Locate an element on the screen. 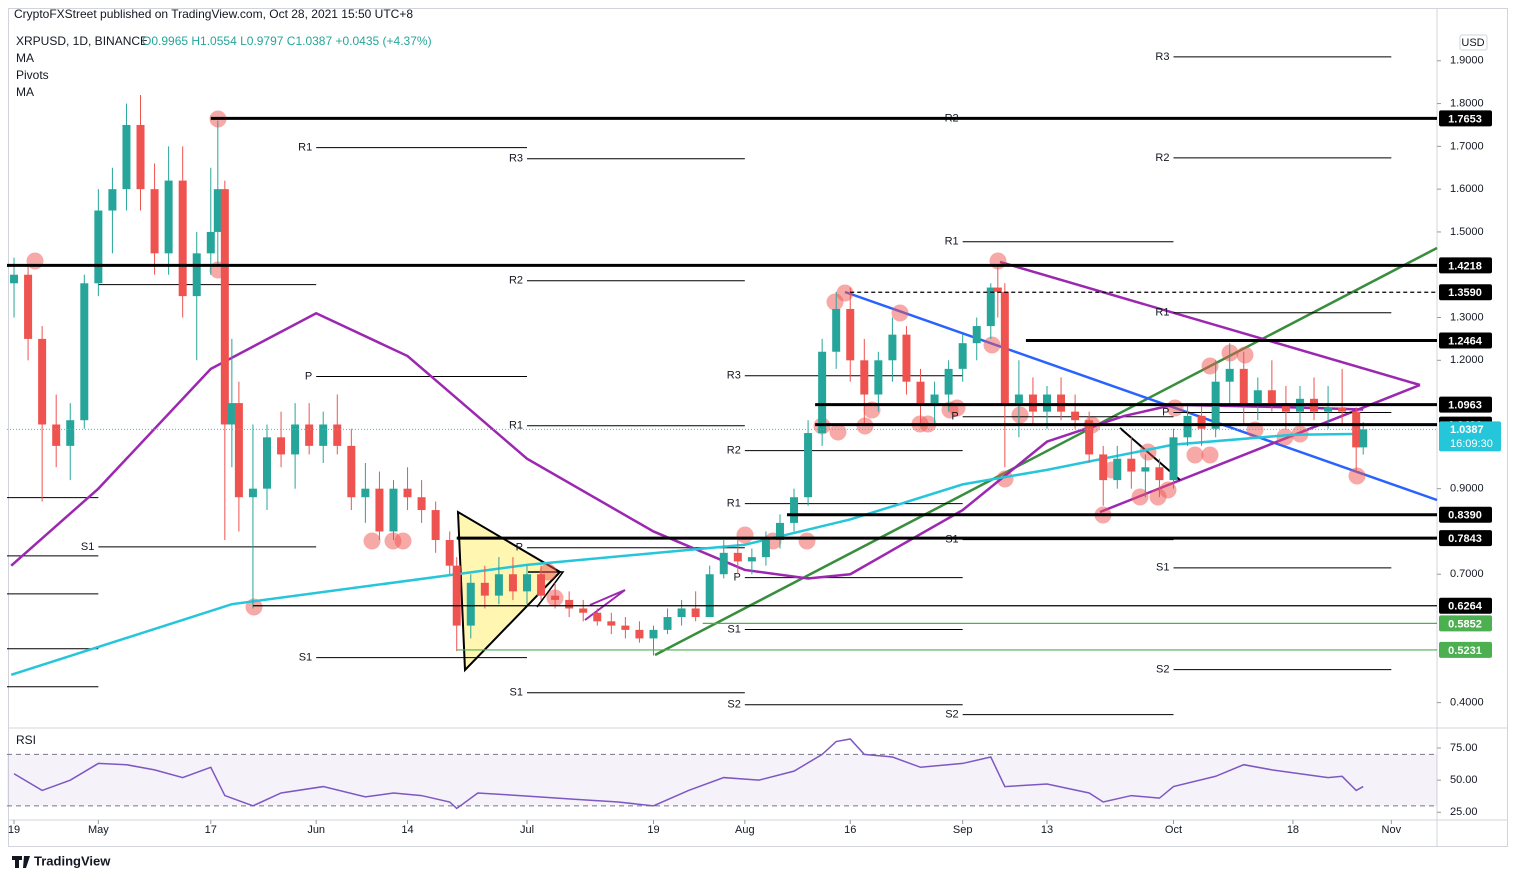 The height and width of the screenshot is (880, 1517). y-tick-label: 1.6000 is located at coordinates (1467, 189).